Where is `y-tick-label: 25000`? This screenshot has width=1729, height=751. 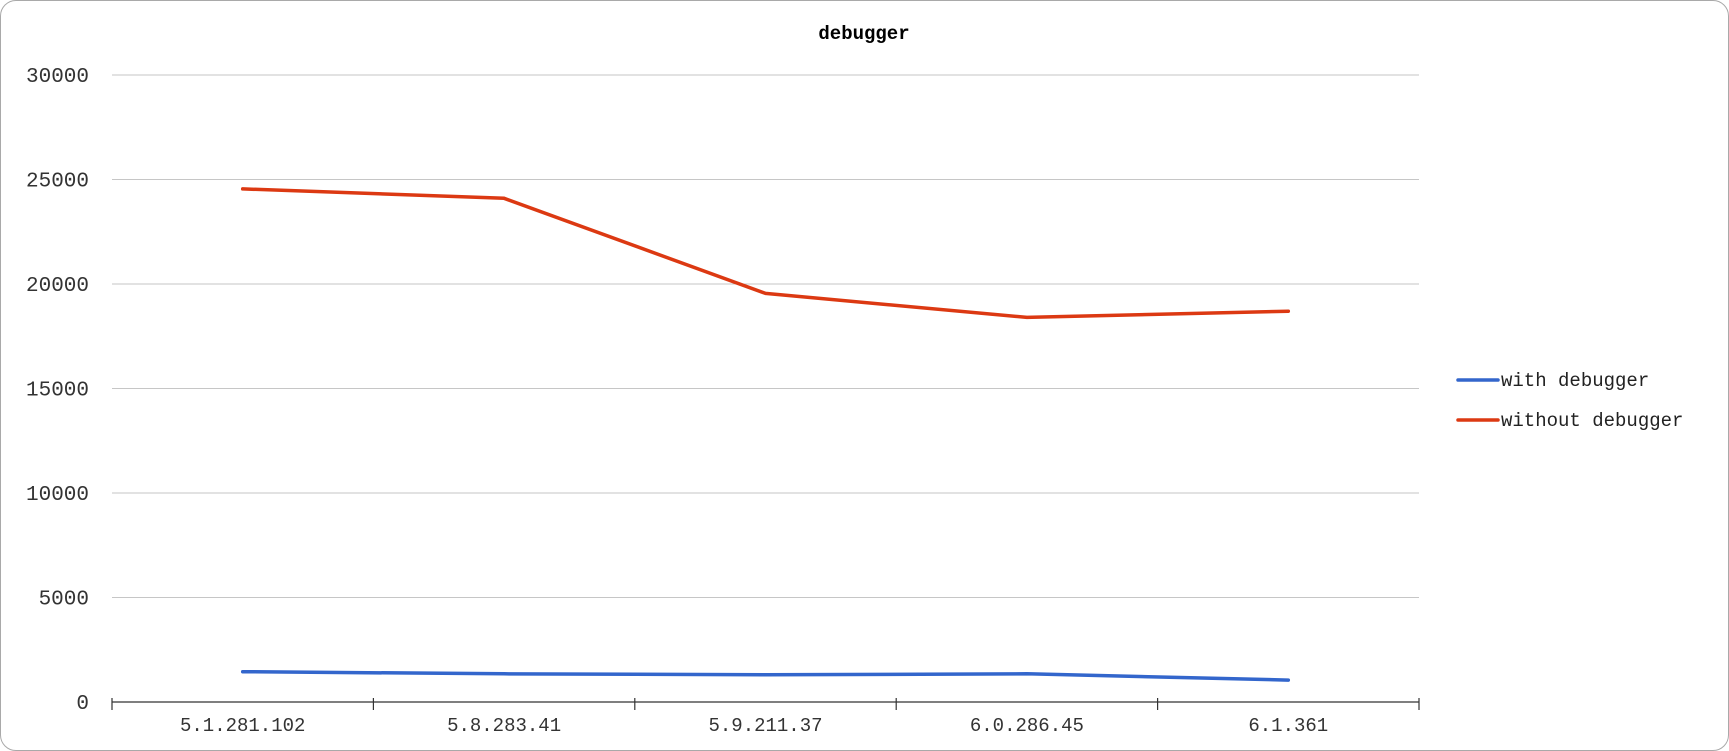
y-tick-label: 25000 is located at coordinates (57, 182).